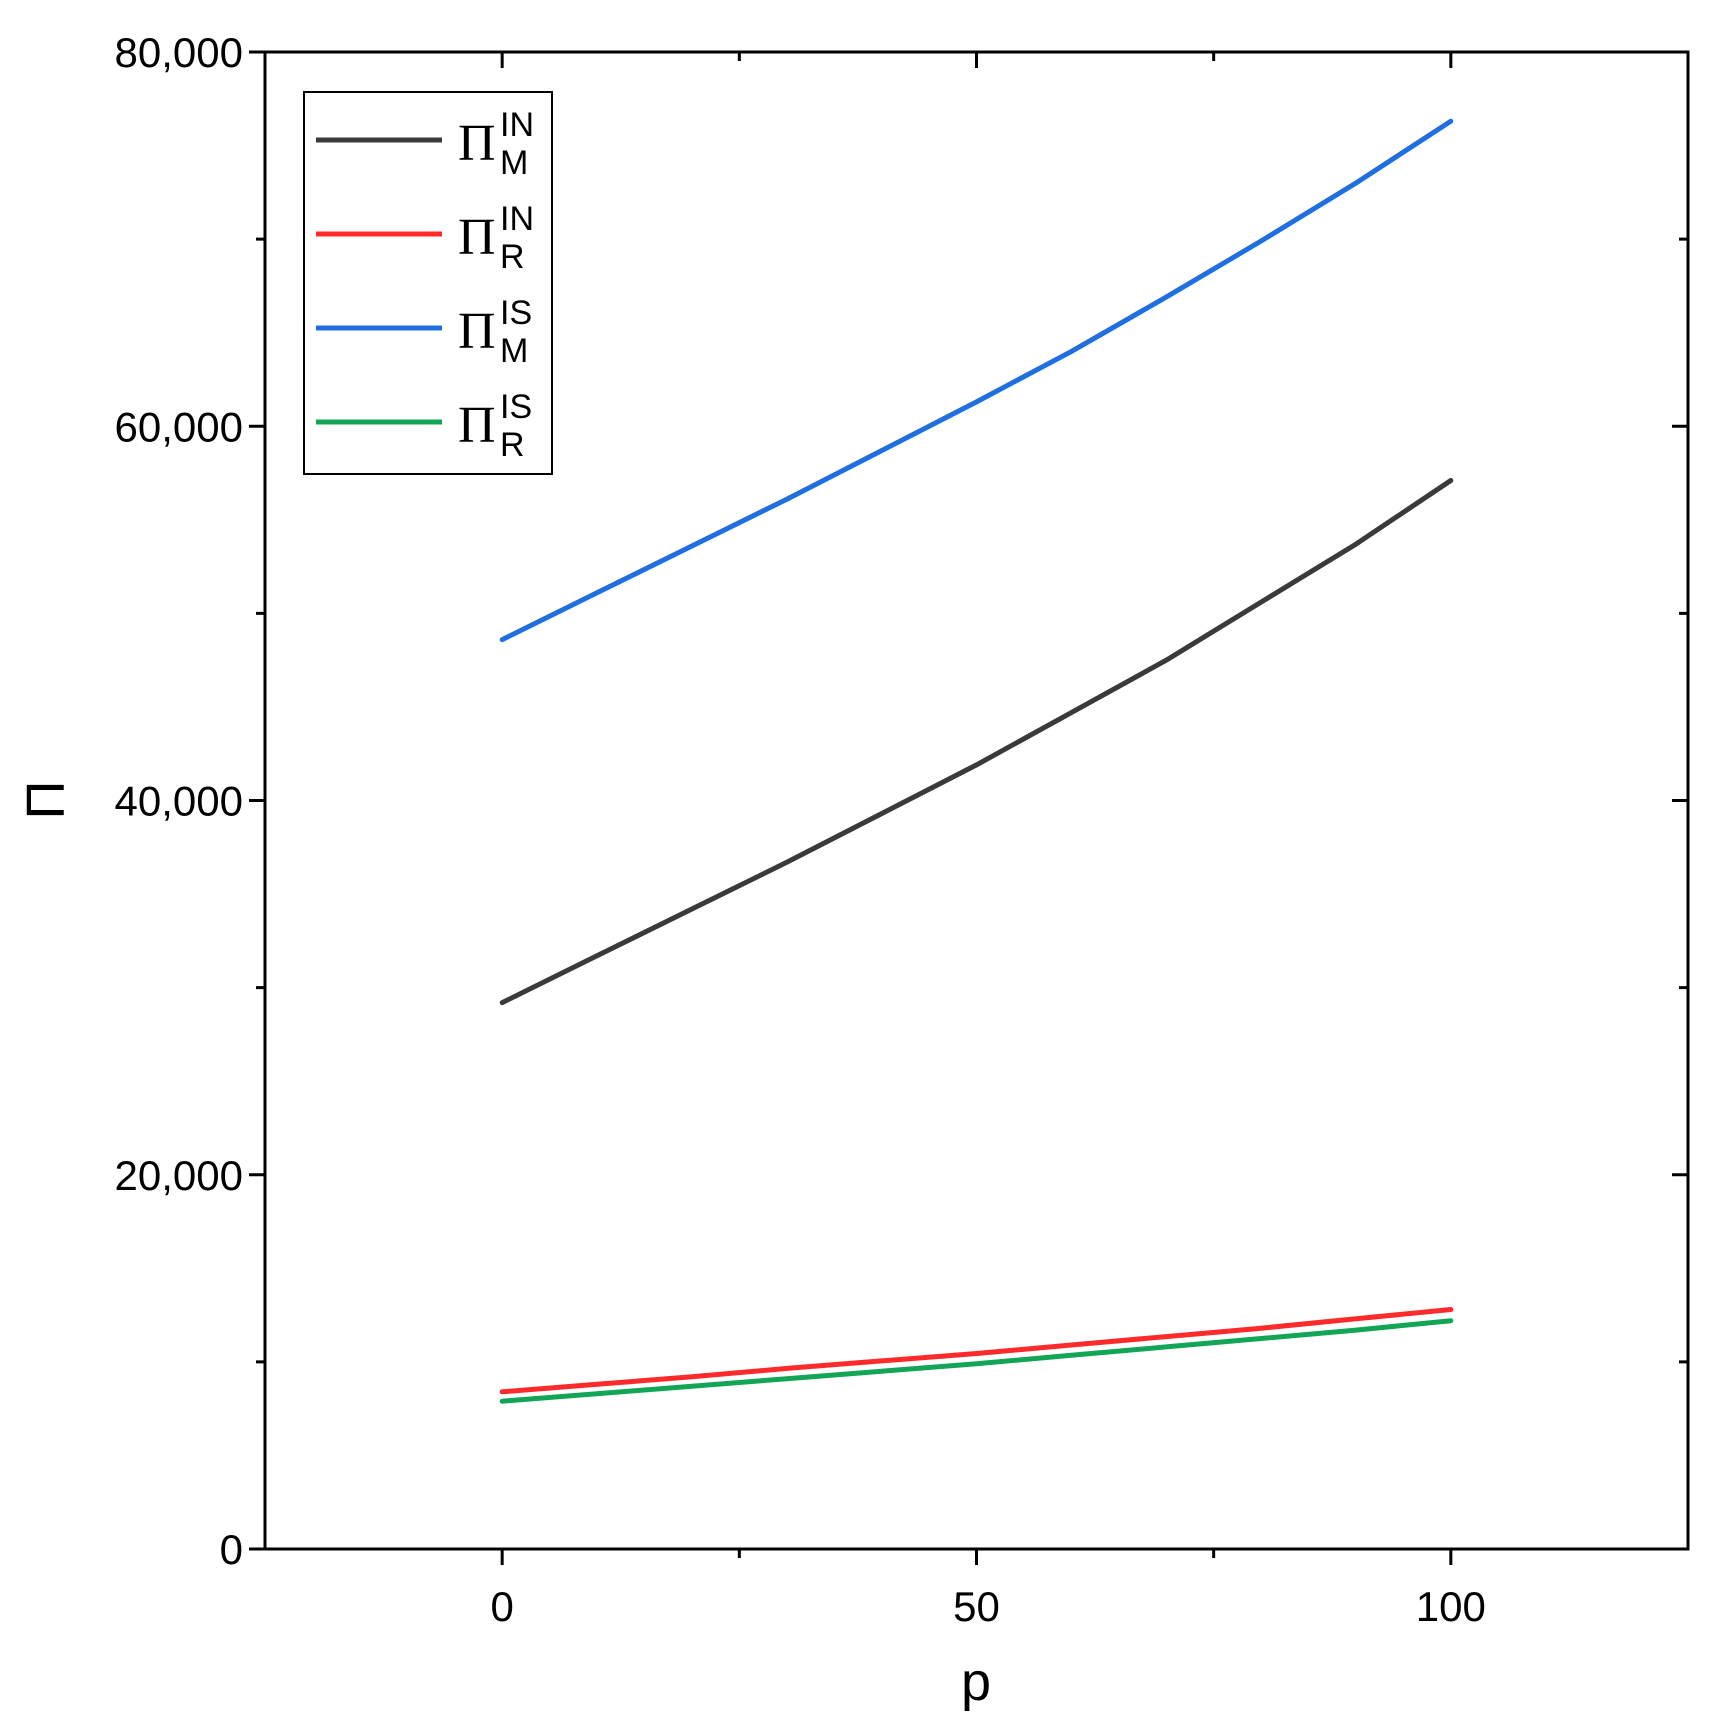 The width and height of the screenshot is (1715, 1730). I want to click on y-tick-label: 80,000, so click(179, 52).